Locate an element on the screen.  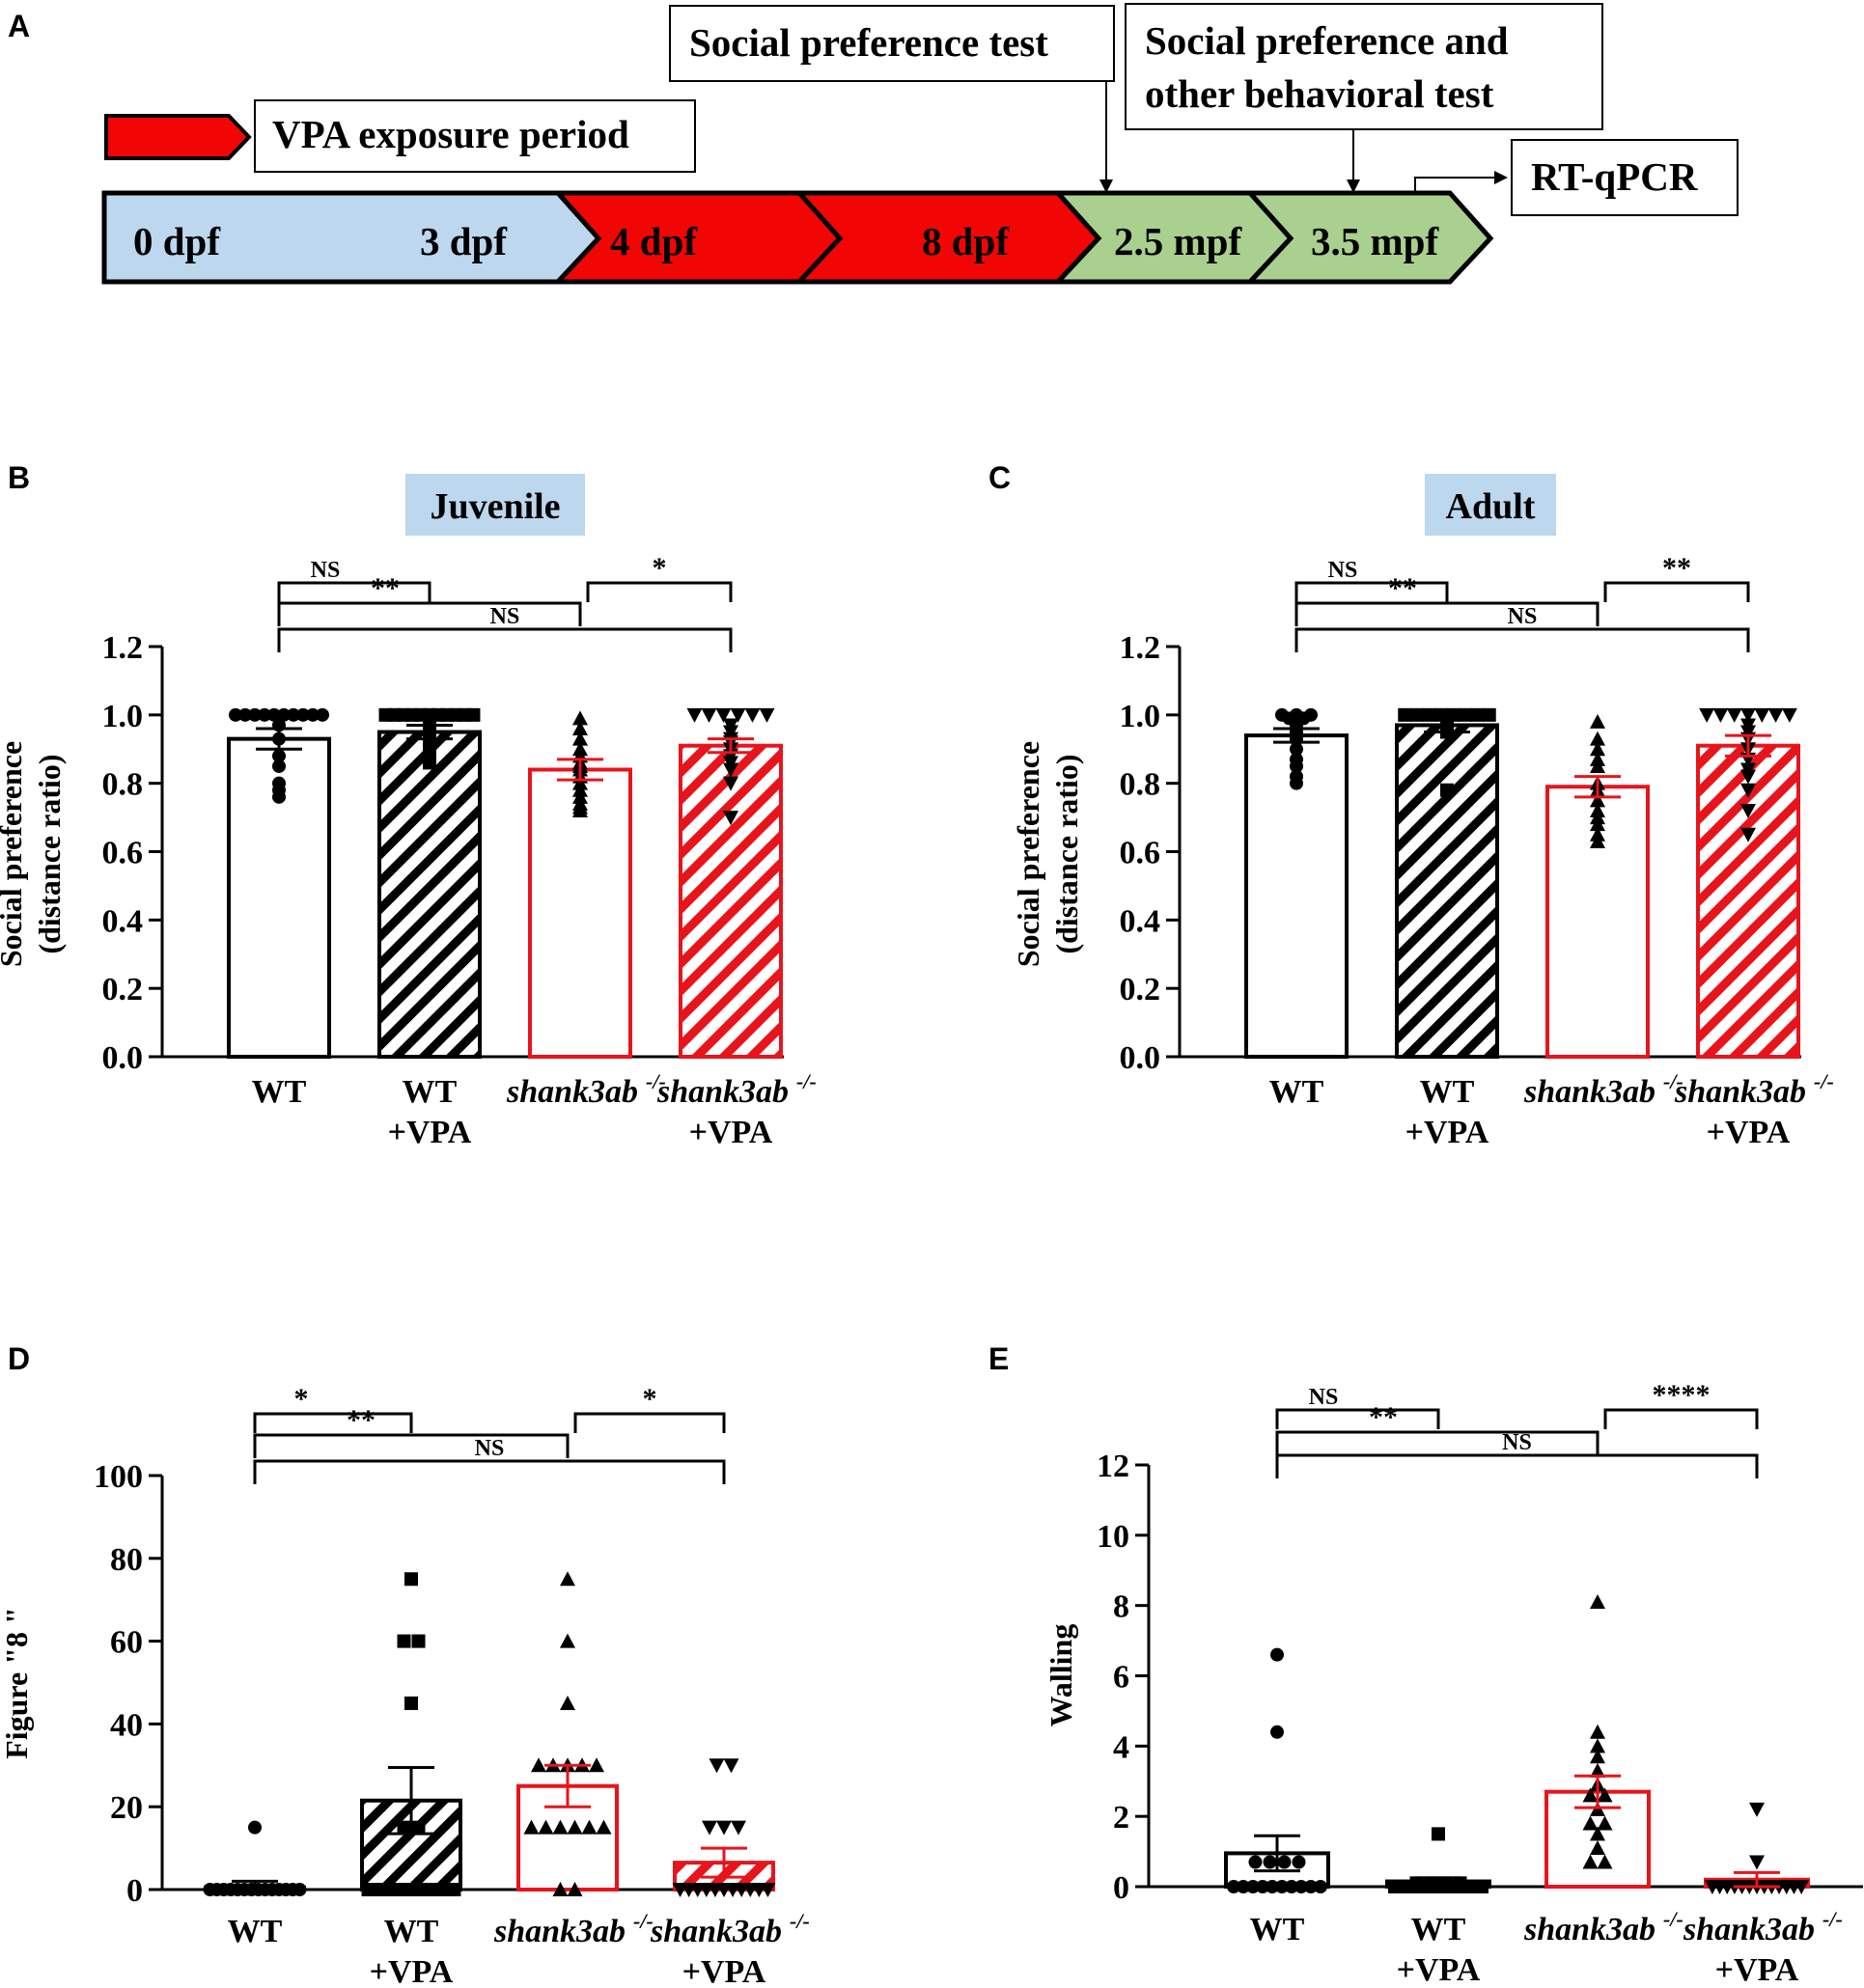
panel-label-d: D is located at coordinates (19, 1358).